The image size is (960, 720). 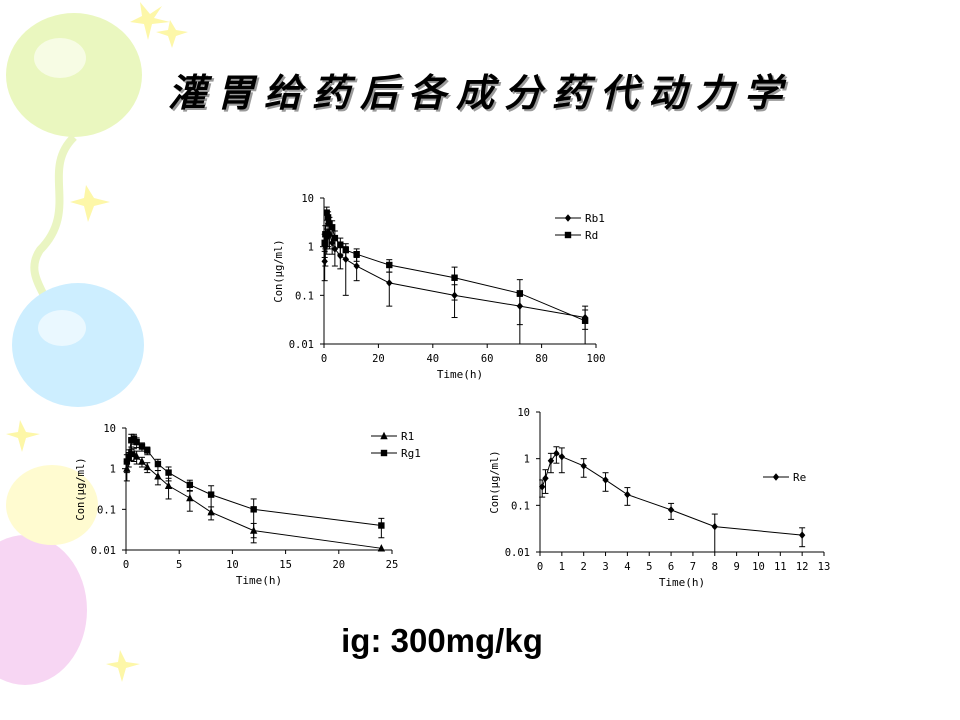 I want to click on legend-label-Re: Re, so click(x=799, y=477).